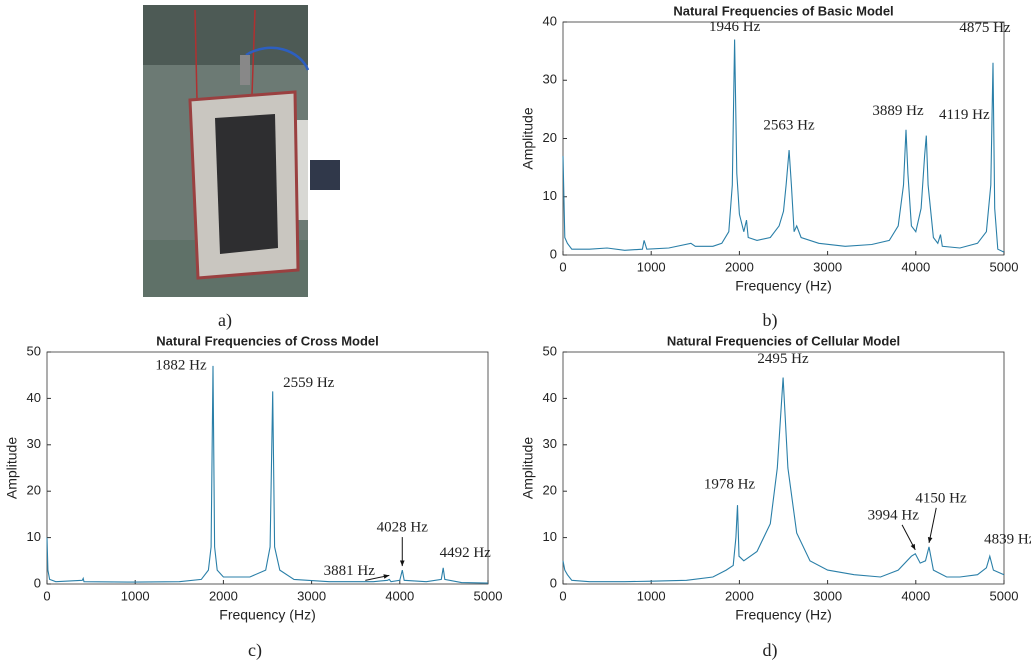  I want to click on panel-label: b), so click(770, 320).